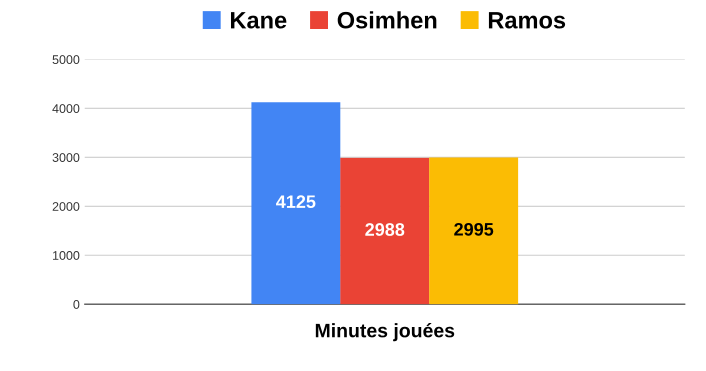  Describe the element at coordinates (527, 20) in the screenshot. I see `legend-label: Ramos` at that location.